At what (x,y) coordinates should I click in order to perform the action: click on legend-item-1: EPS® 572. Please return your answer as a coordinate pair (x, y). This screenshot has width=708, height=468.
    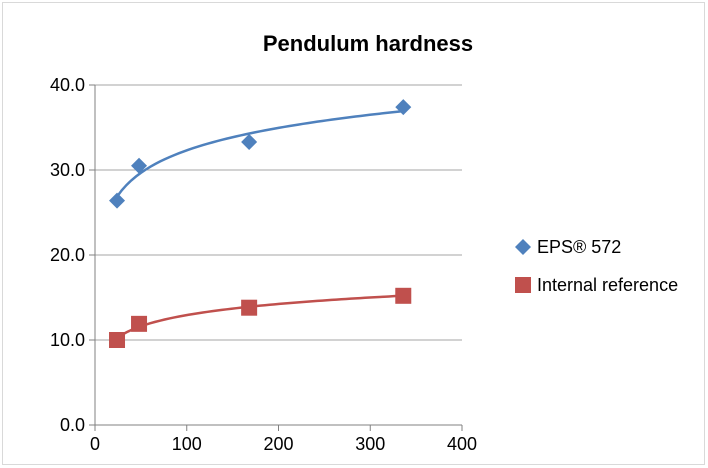
    Looking at the image, I should click on (568, 247).